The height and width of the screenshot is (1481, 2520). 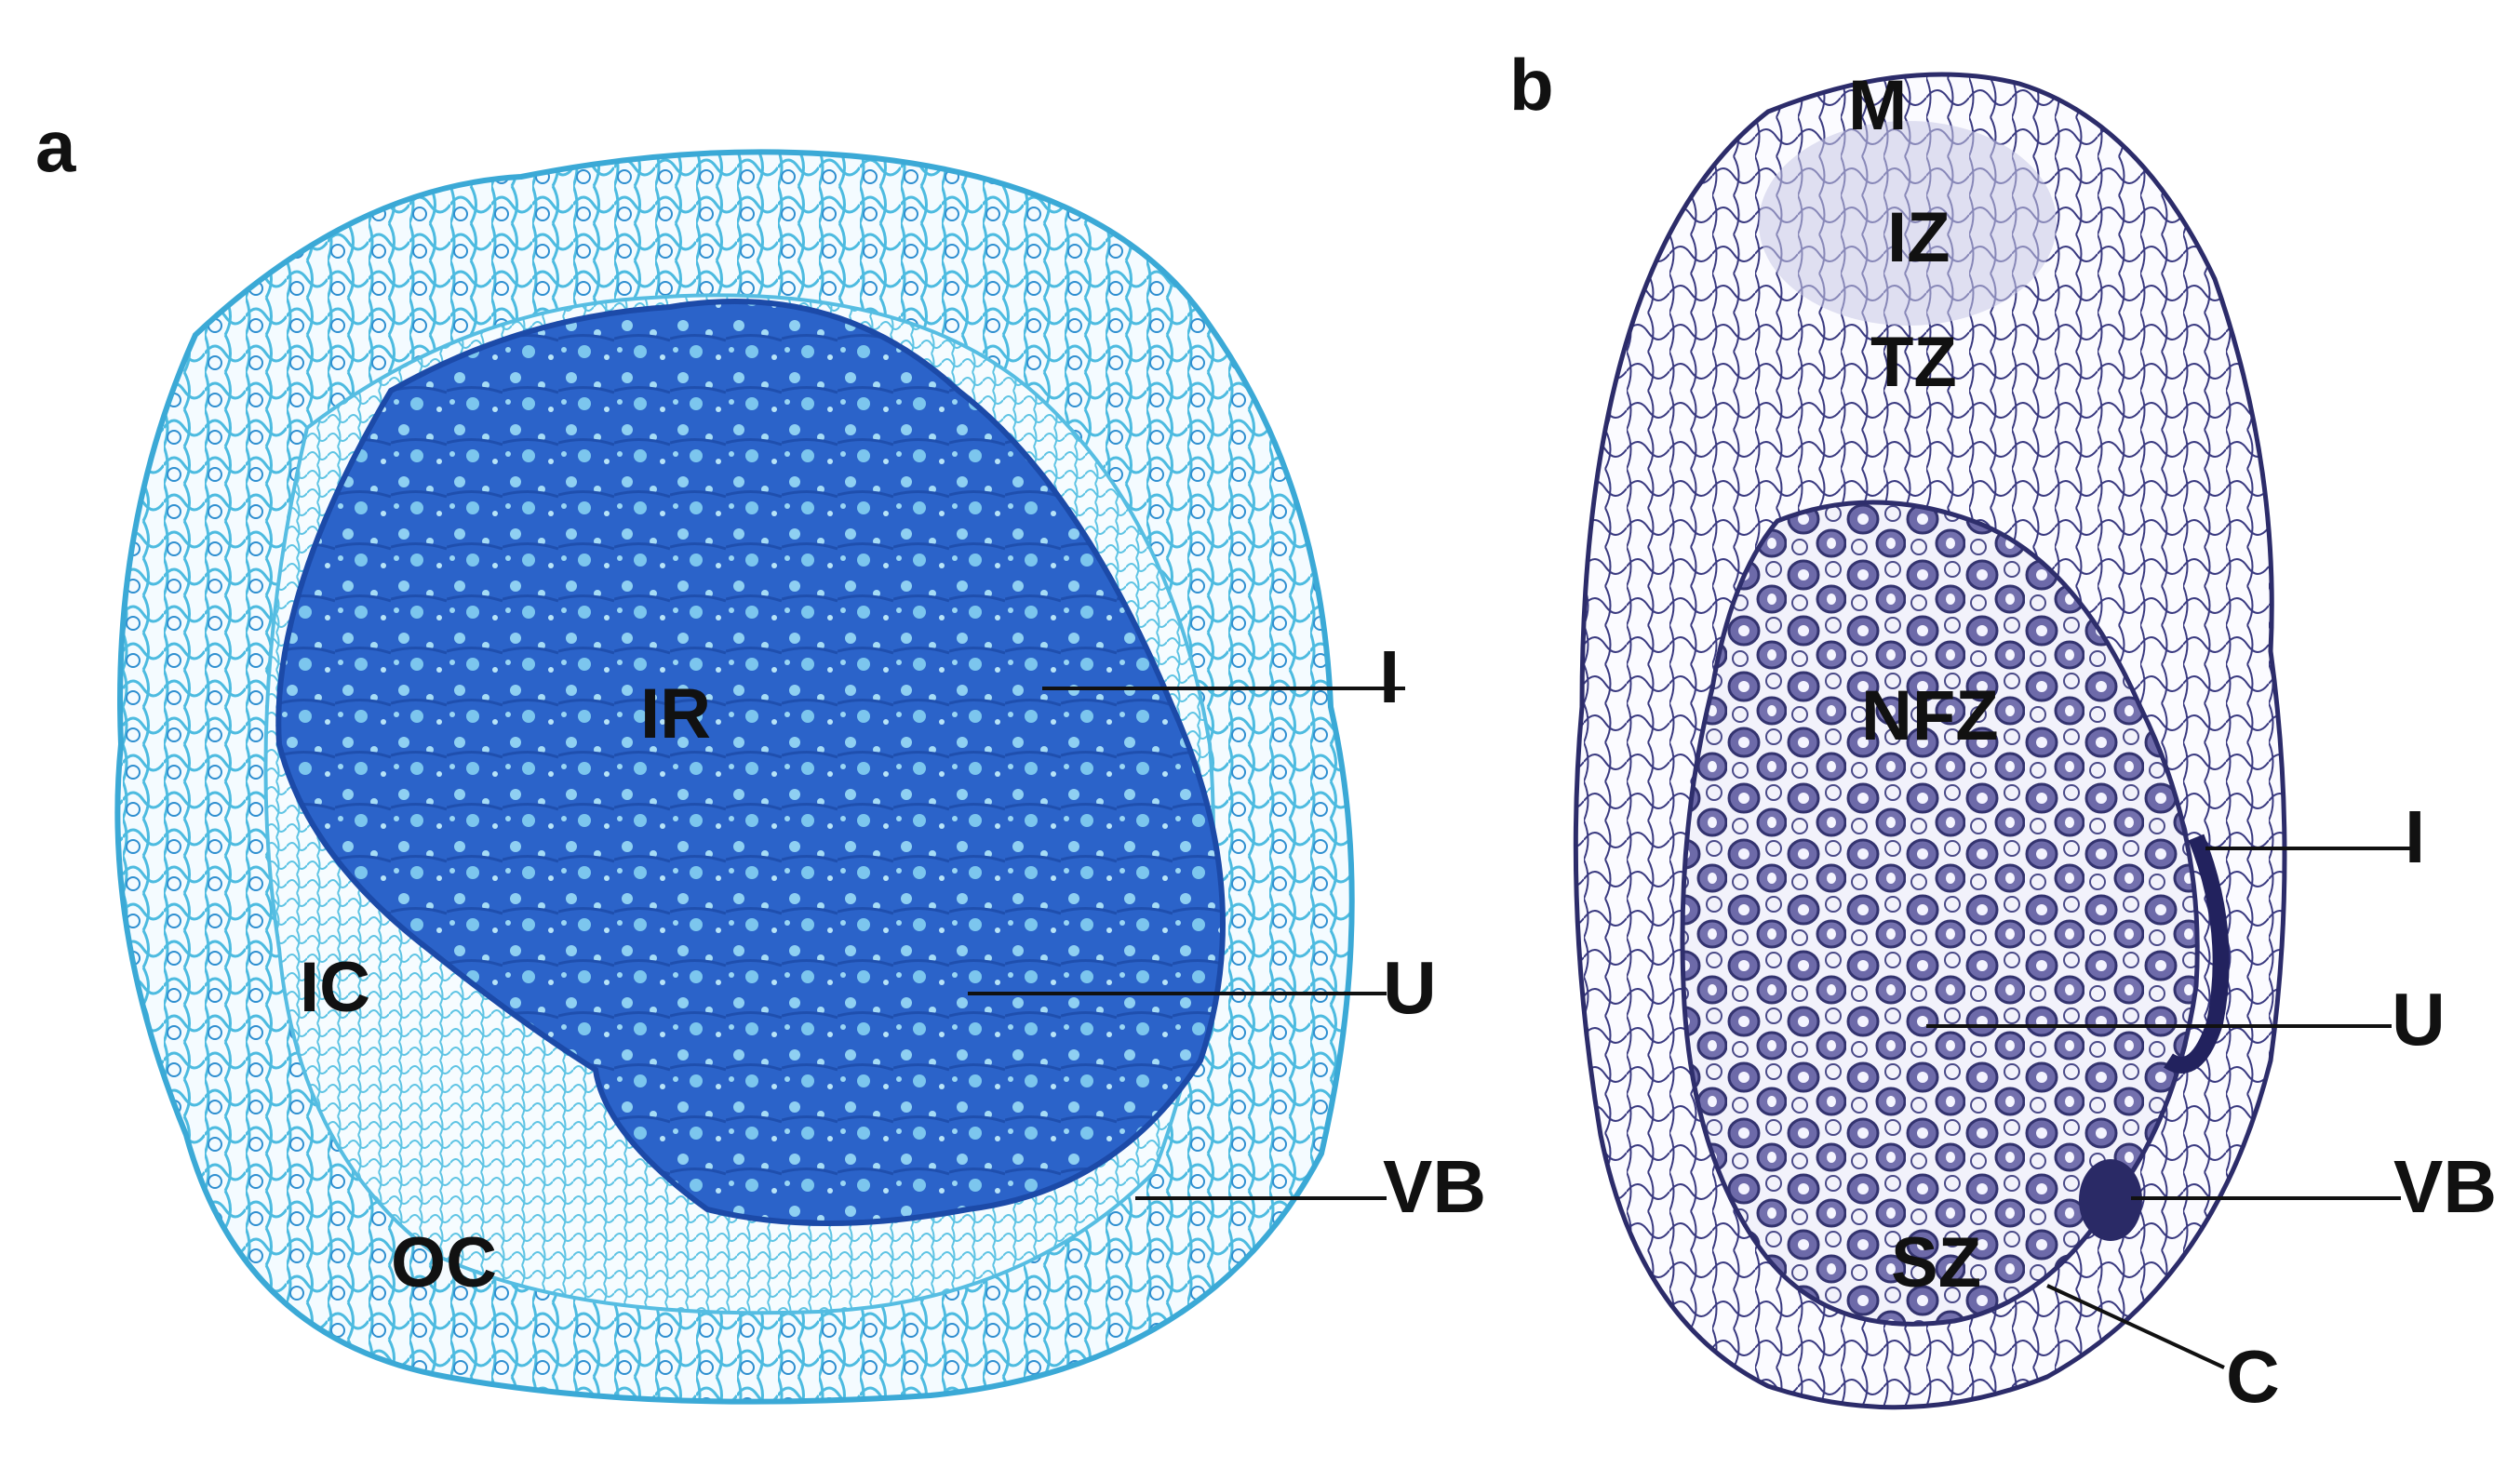 What do you see at coordinates (1918, 237) in the screenshot?
I see `label-b-IZ: IZ` at bounding box center [1918, 237].